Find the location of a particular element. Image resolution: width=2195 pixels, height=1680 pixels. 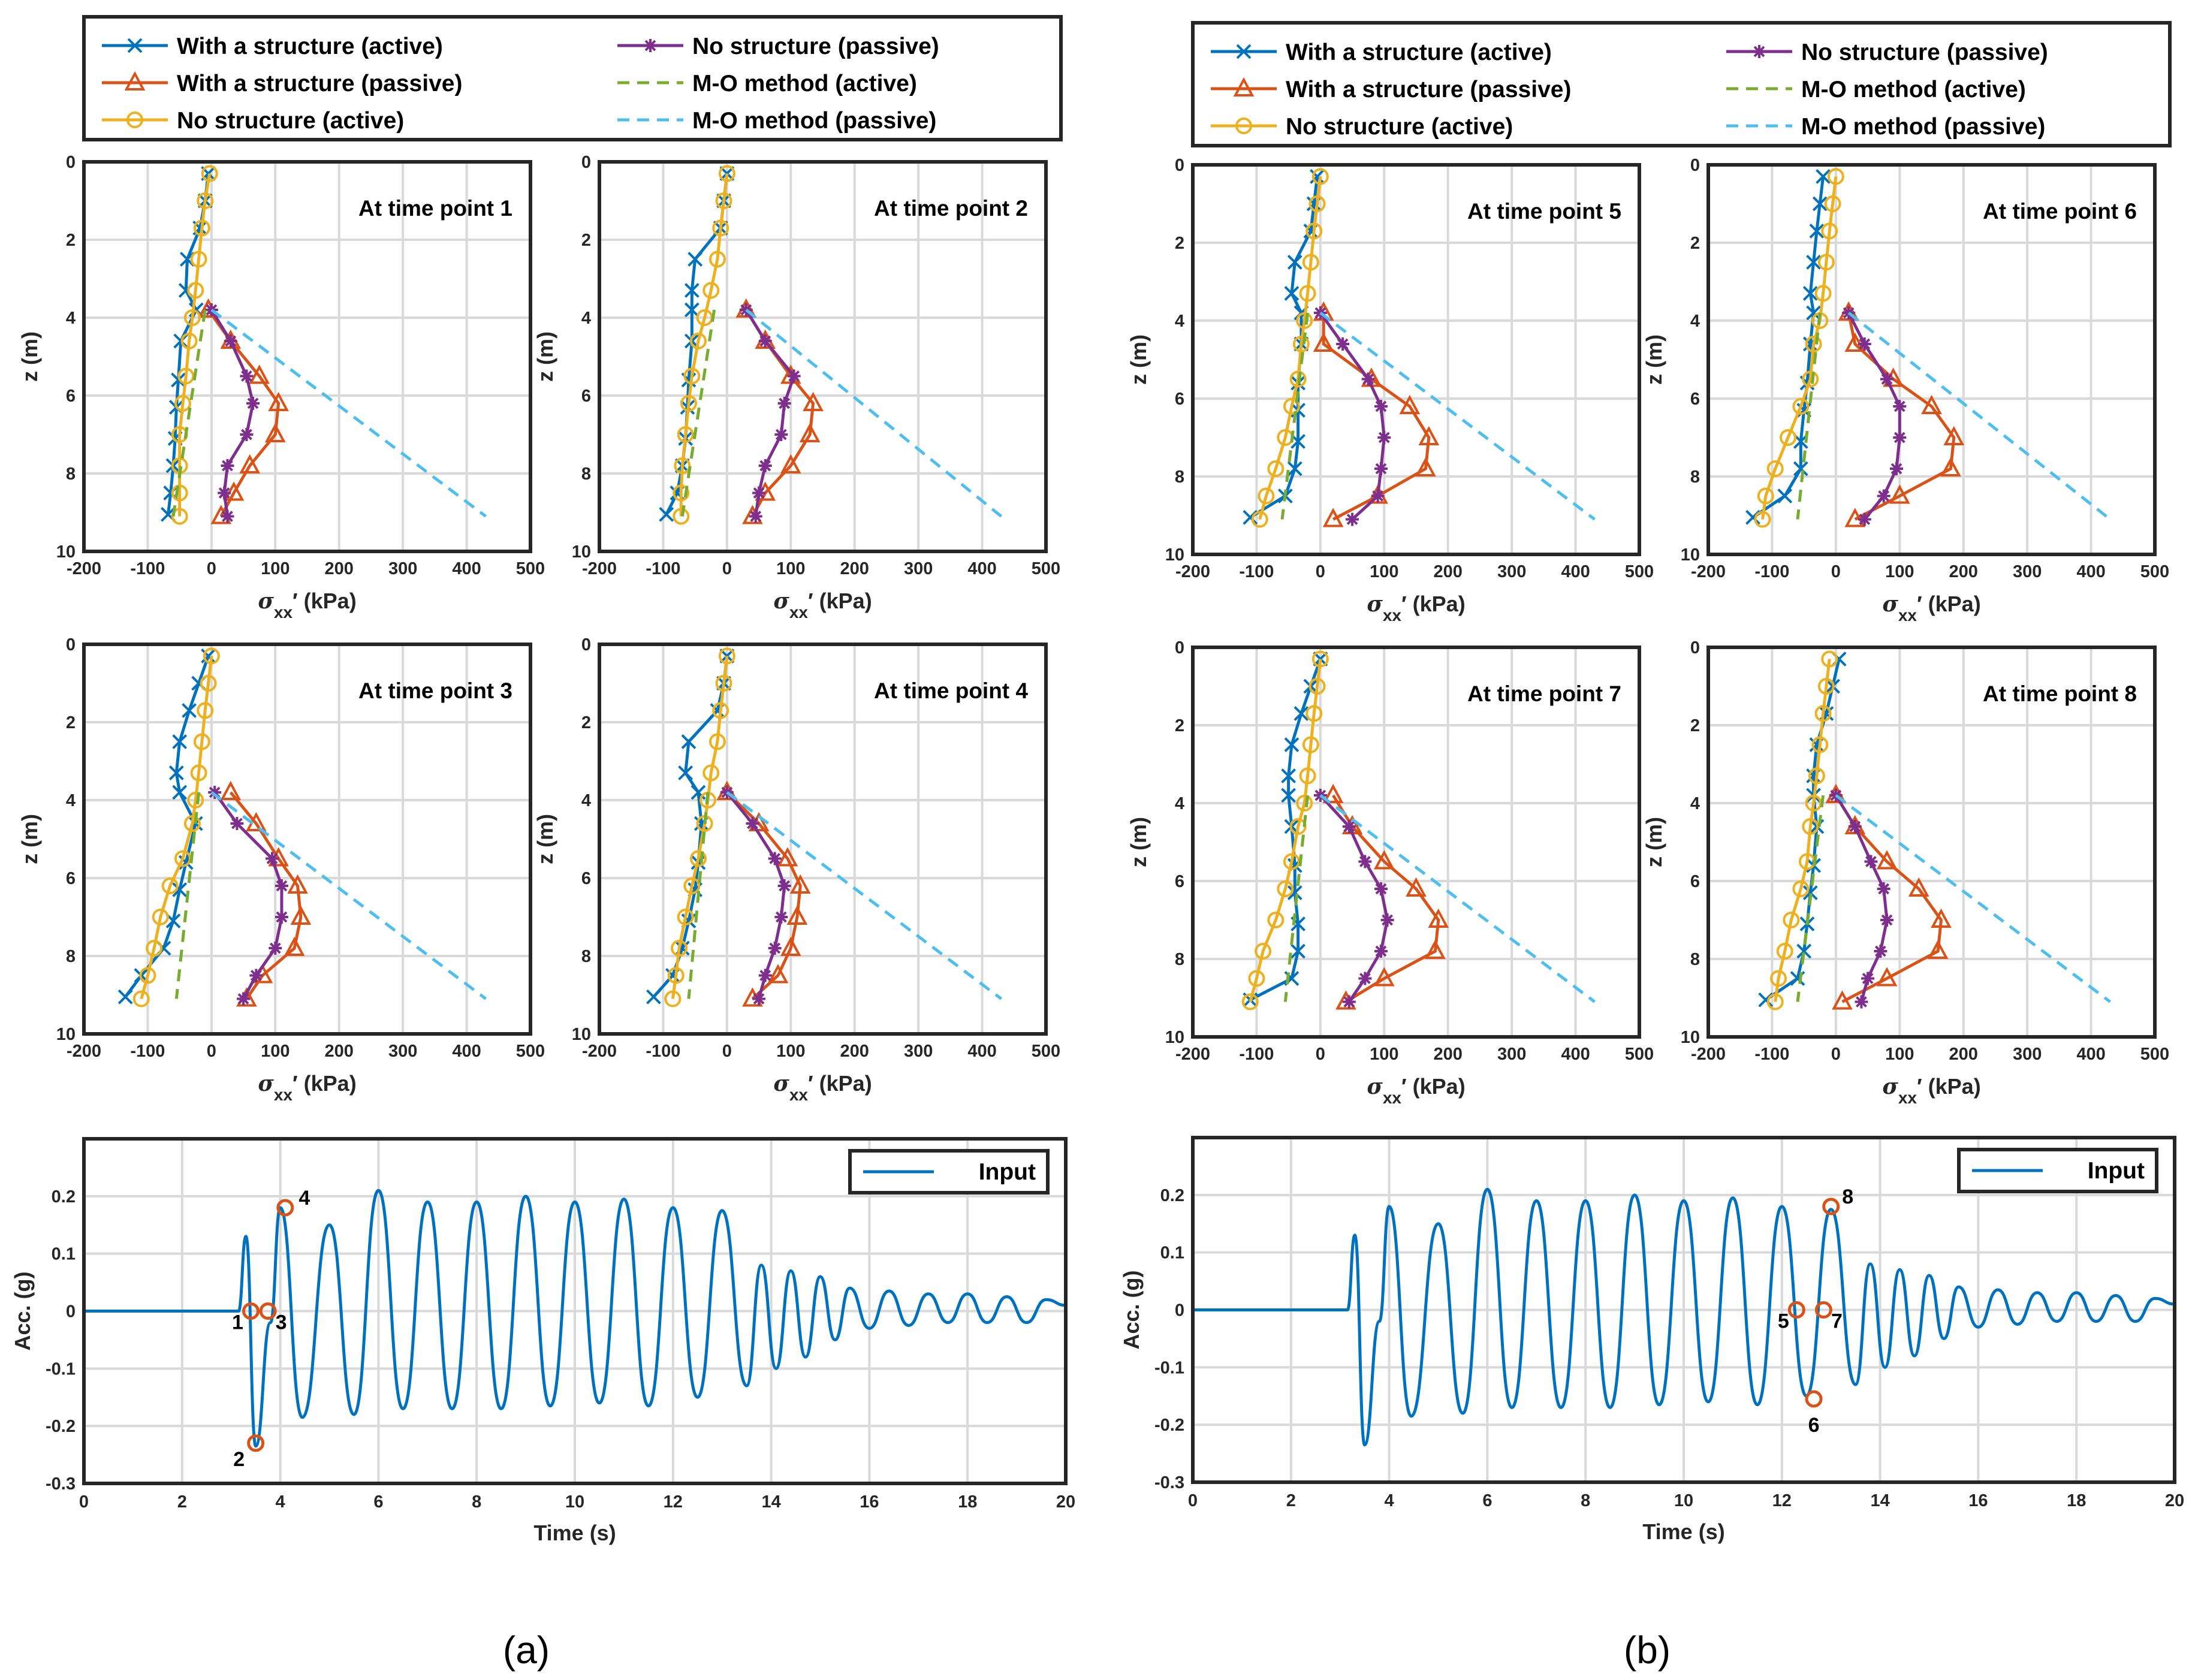

x-tick-label: 200 is located at coordinates (1963, 571).